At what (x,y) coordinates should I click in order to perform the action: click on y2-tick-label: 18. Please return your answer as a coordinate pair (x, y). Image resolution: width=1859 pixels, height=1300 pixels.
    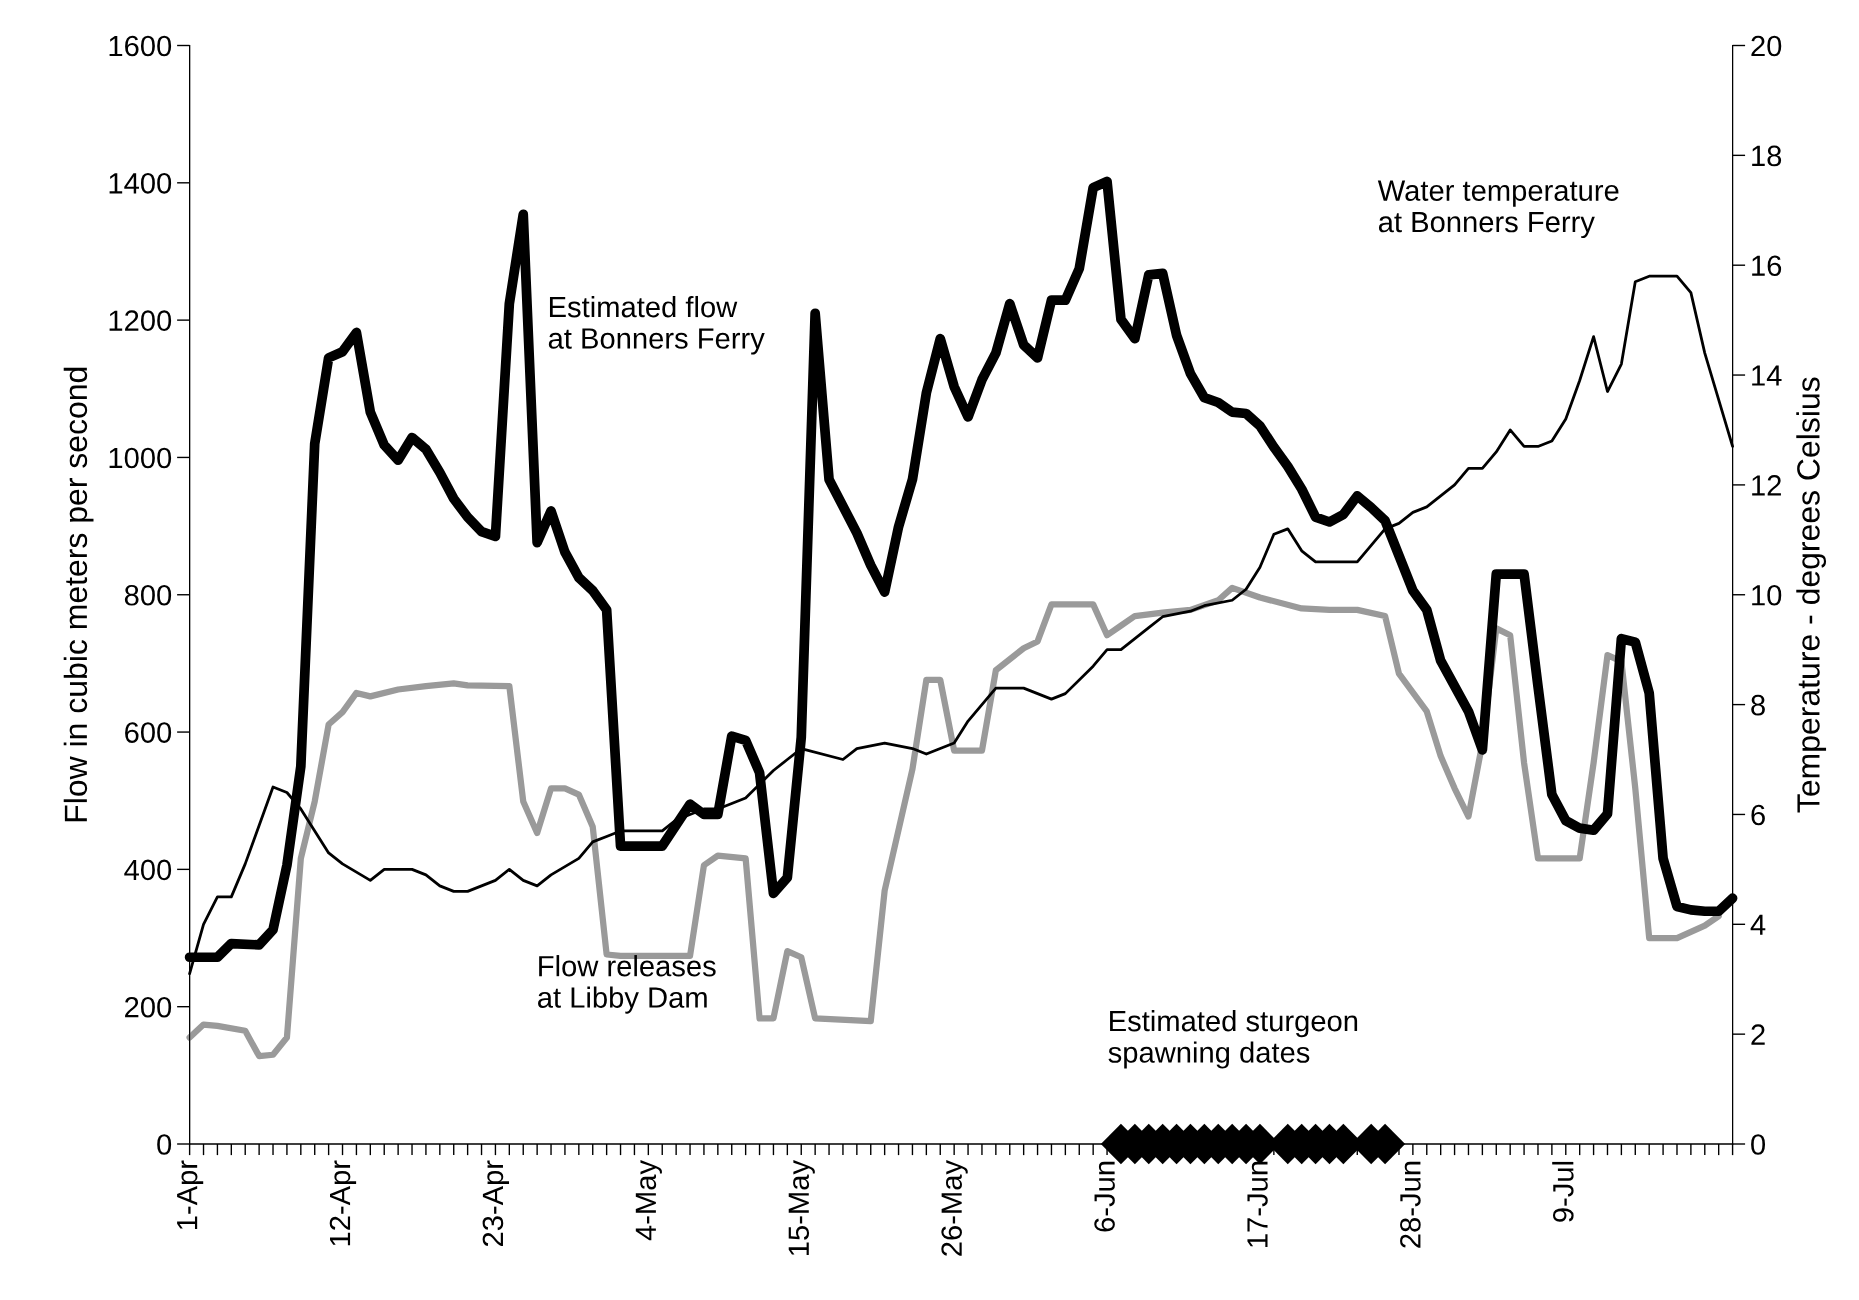
    Looking at the image, I should click on (1767, 156).